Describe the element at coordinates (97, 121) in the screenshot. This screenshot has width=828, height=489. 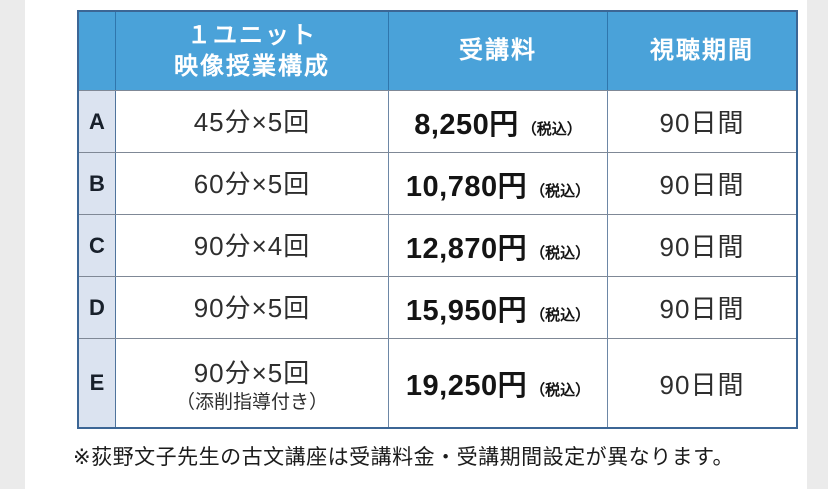
I see `row-label: A` at that location.